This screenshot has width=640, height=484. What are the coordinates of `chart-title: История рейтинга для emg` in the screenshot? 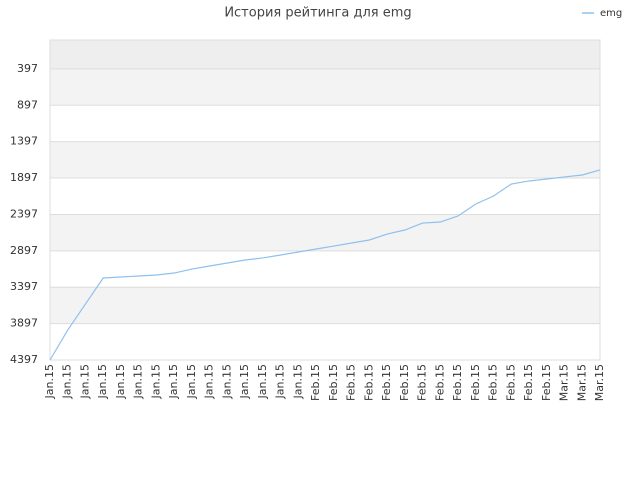 It's located at (317, 13).